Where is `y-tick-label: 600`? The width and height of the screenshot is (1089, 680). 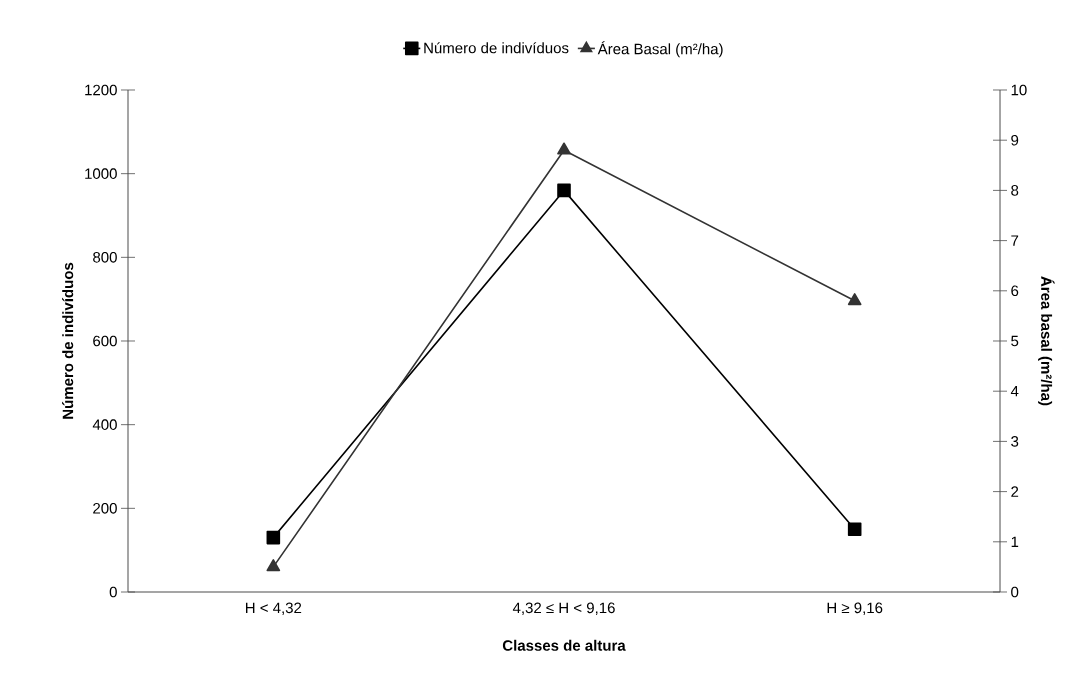
y-tick-label: 600 is located at coordinates (105, 341).